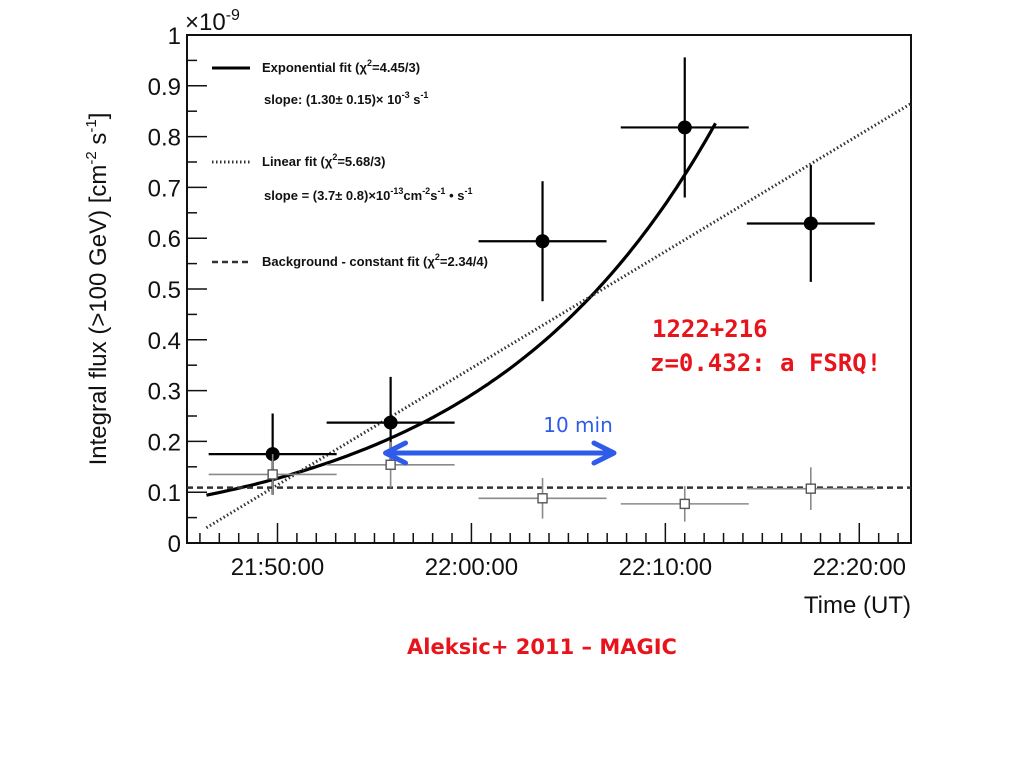 This screenshot has height=768, width=1024. I want to click on legend-entry-part: -2, so click(426, 191).